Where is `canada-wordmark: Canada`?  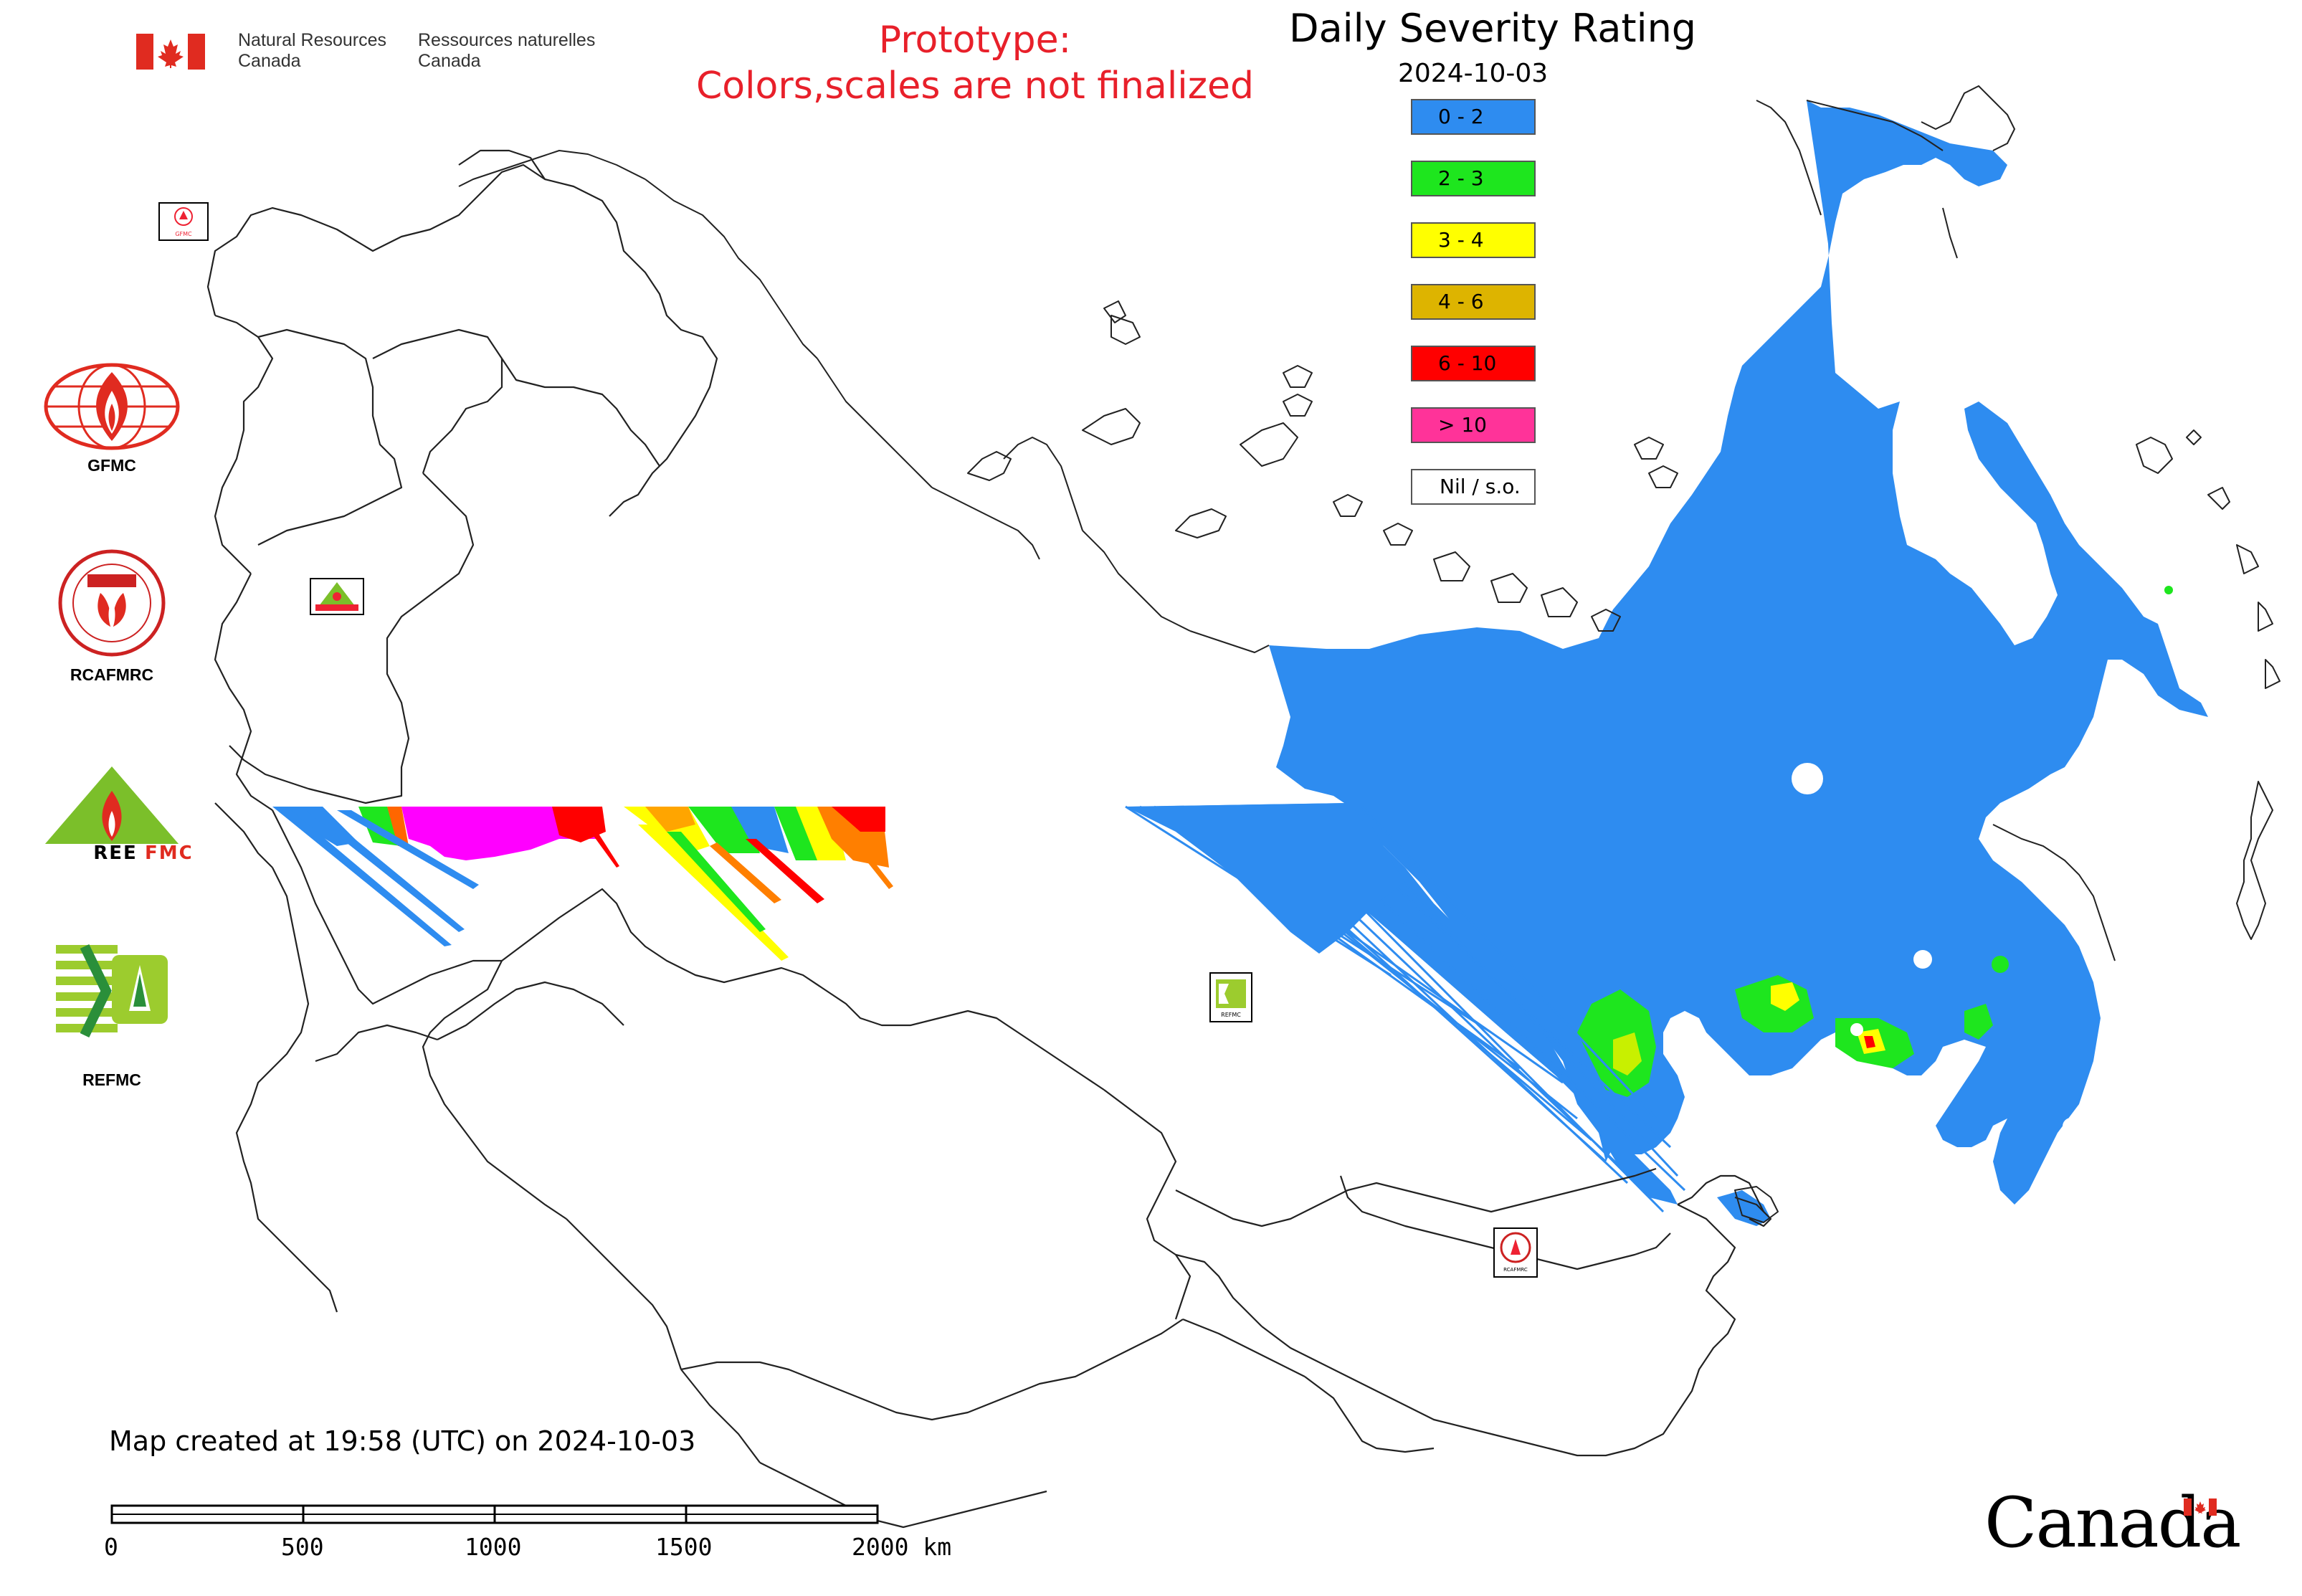
canada-wordmark: Canada is located at coordinates (2113, 1526).